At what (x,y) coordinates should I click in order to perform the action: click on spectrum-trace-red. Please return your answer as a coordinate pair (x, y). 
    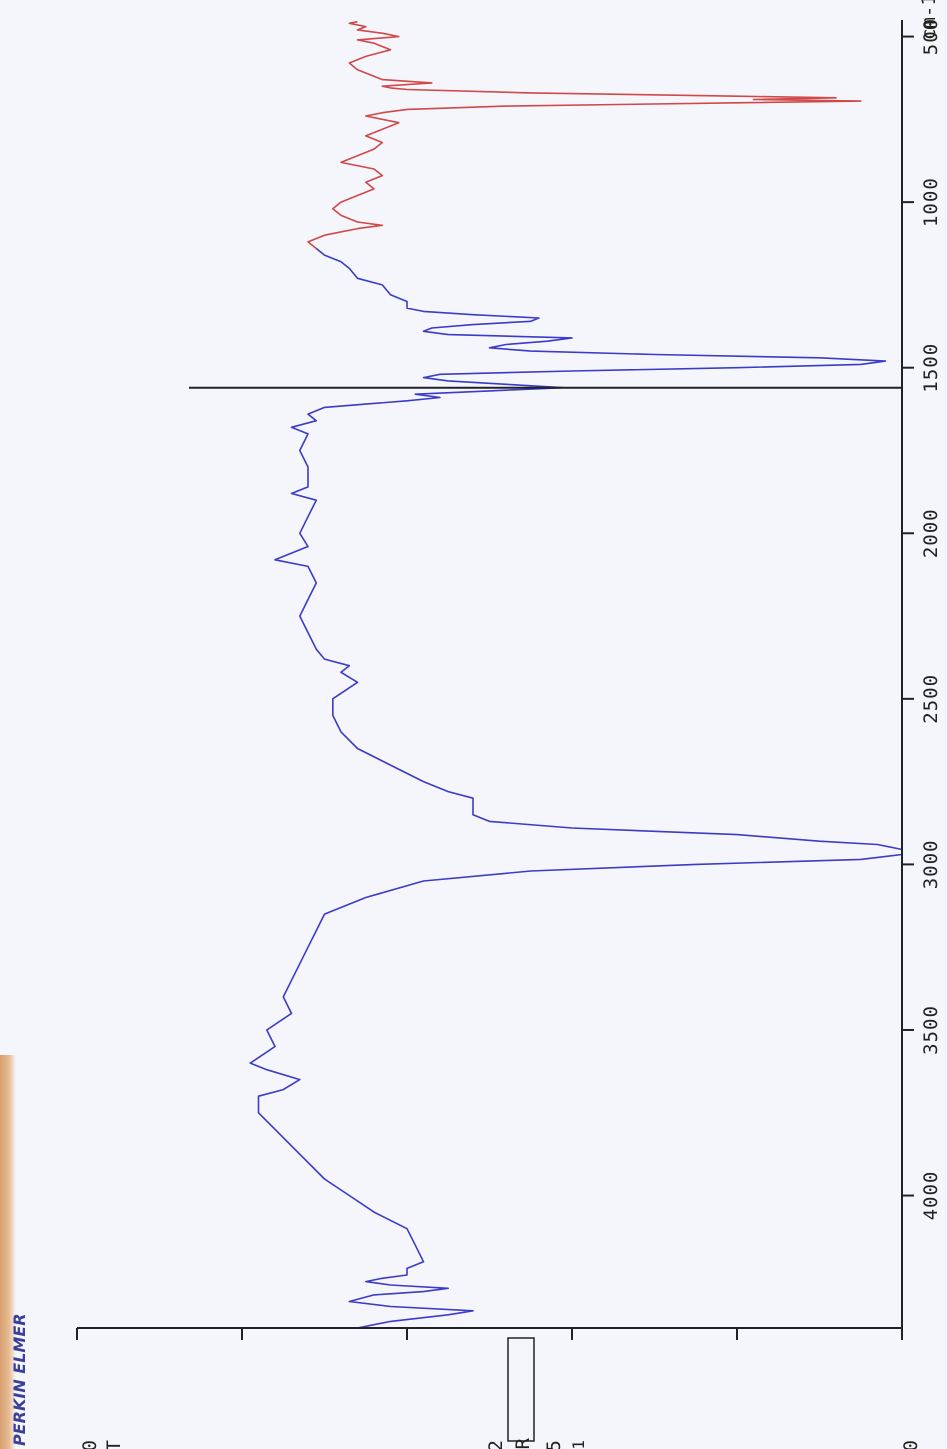
    Looking at the image, I should click on (584, 135).